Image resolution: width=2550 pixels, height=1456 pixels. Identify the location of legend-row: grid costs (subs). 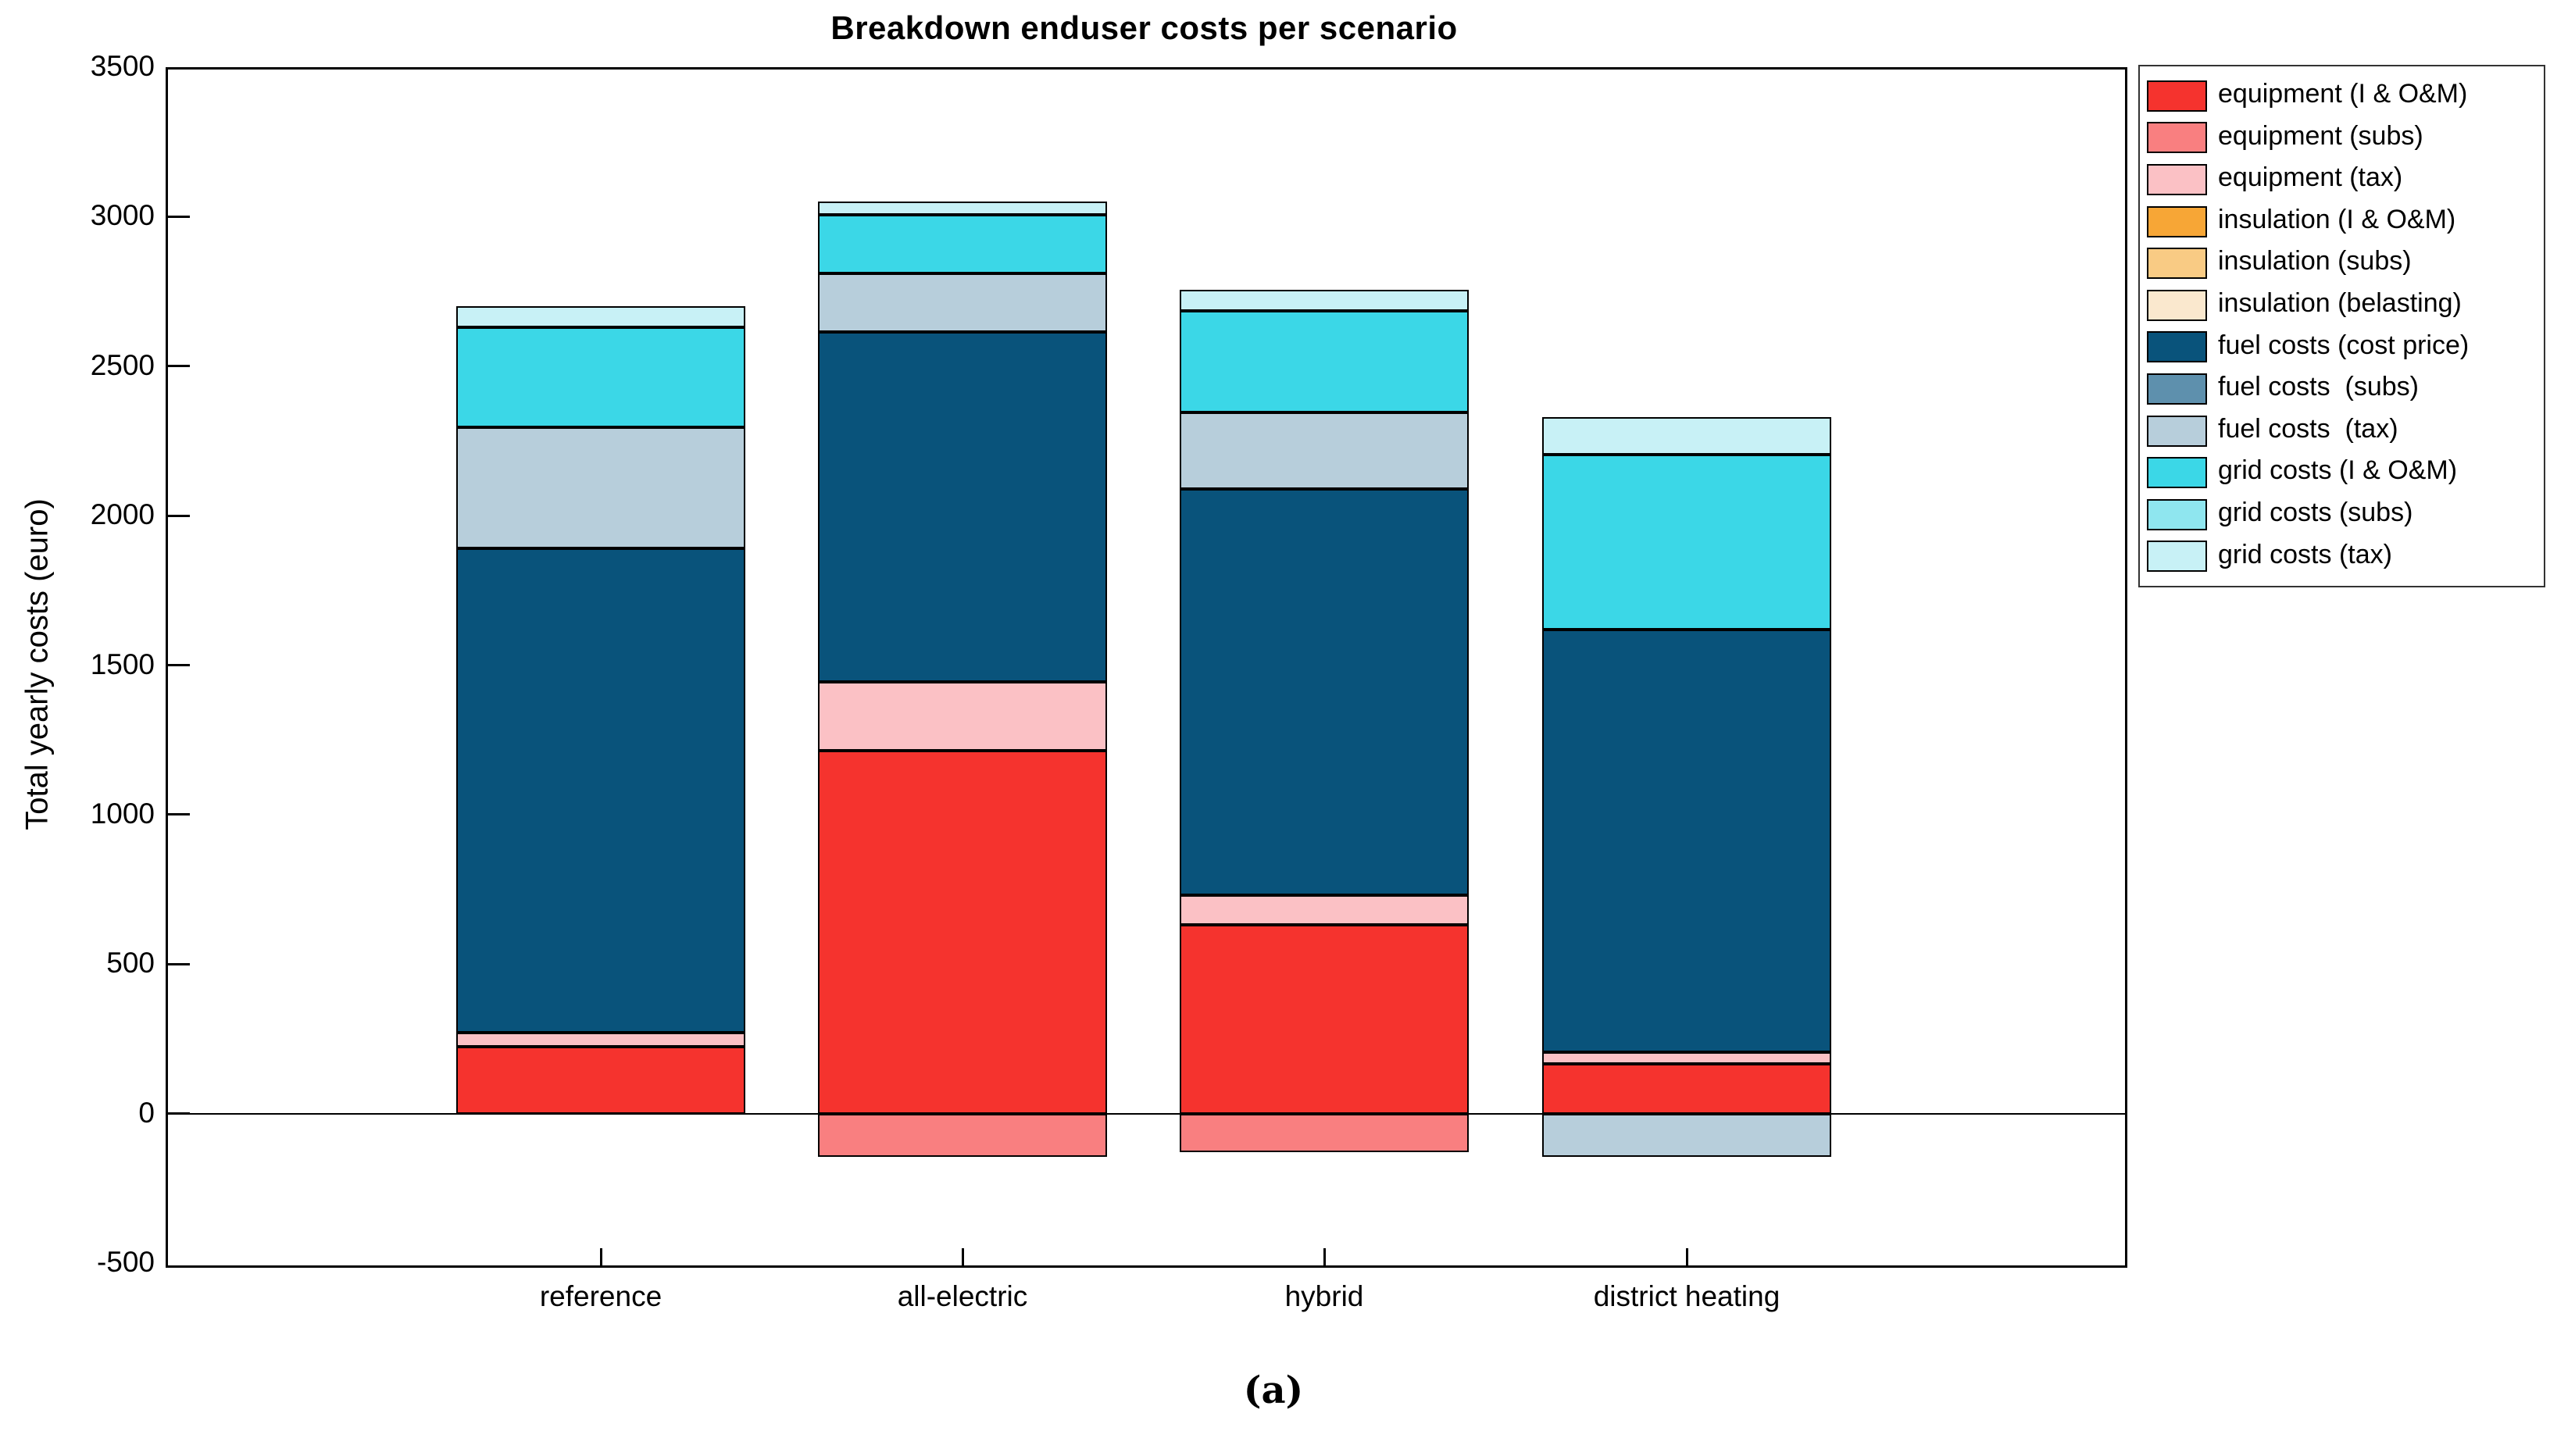
(2342, 516).